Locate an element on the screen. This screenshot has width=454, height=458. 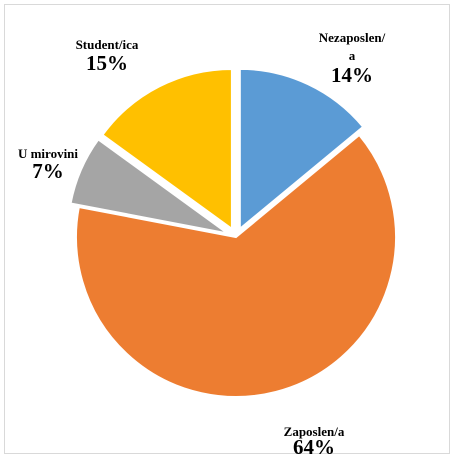
pie-slice-umirovini is located at coordinates (149, 186).